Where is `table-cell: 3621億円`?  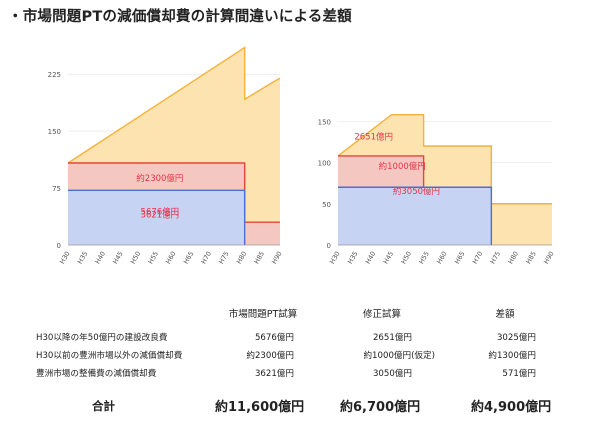
table-cell: 3621億円 is located at coordinates (274, 374).